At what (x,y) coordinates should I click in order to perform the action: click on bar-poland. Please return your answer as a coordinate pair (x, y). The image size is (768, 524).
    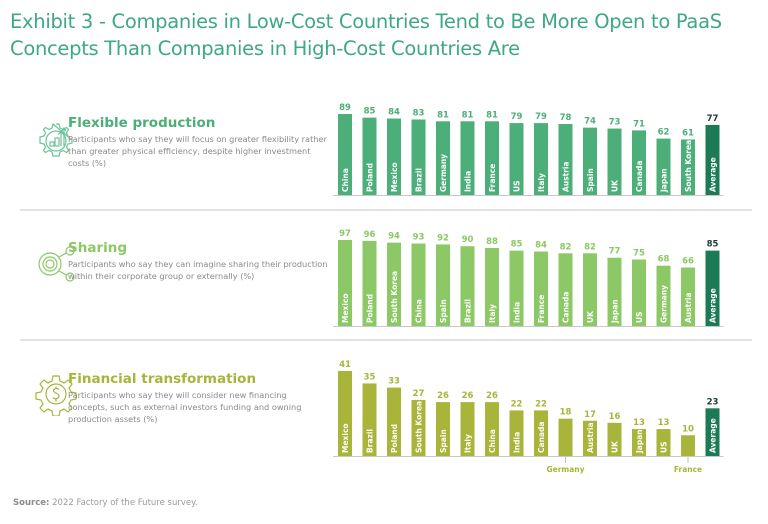
    Looking at the image, I should click on (369, 283).